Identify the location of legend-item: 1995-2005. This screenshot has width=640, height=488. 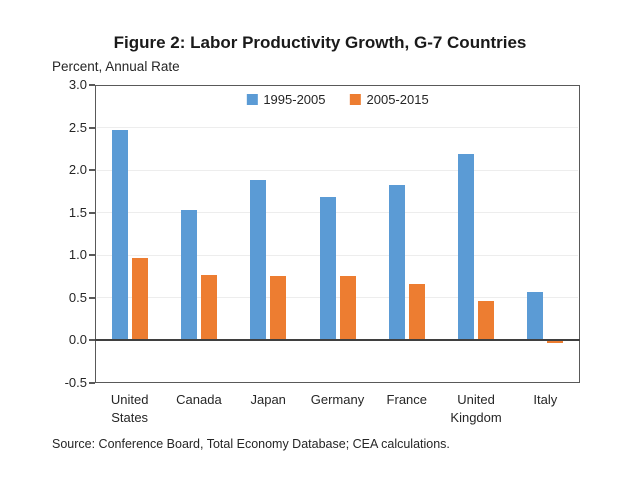
(286, 99).